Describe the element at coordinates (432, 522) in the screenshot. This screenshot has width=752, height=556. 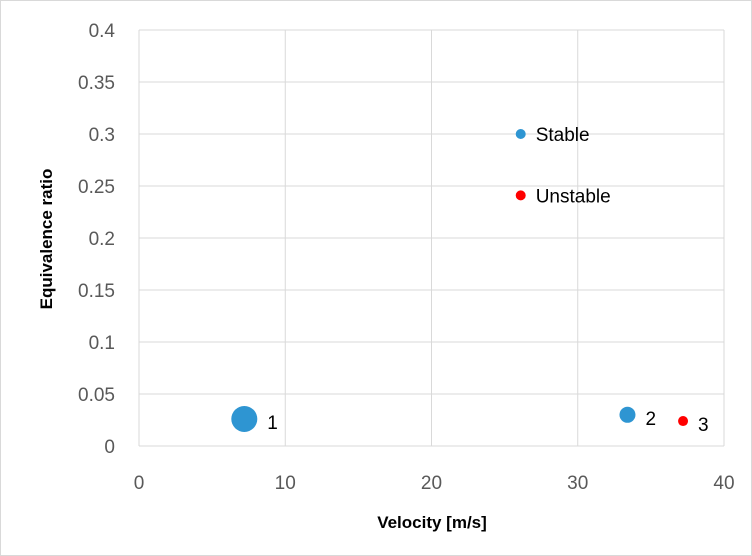
I see `x-axis-title: Velocity [m/s]` at that location.